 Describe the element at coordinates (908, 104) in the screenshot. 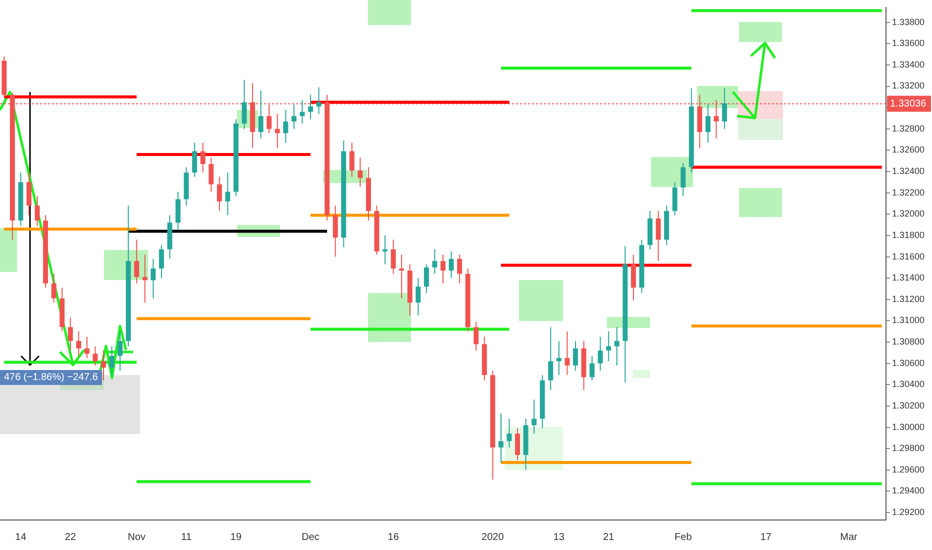

I see `ref-line-label: 1.33036` at that location.